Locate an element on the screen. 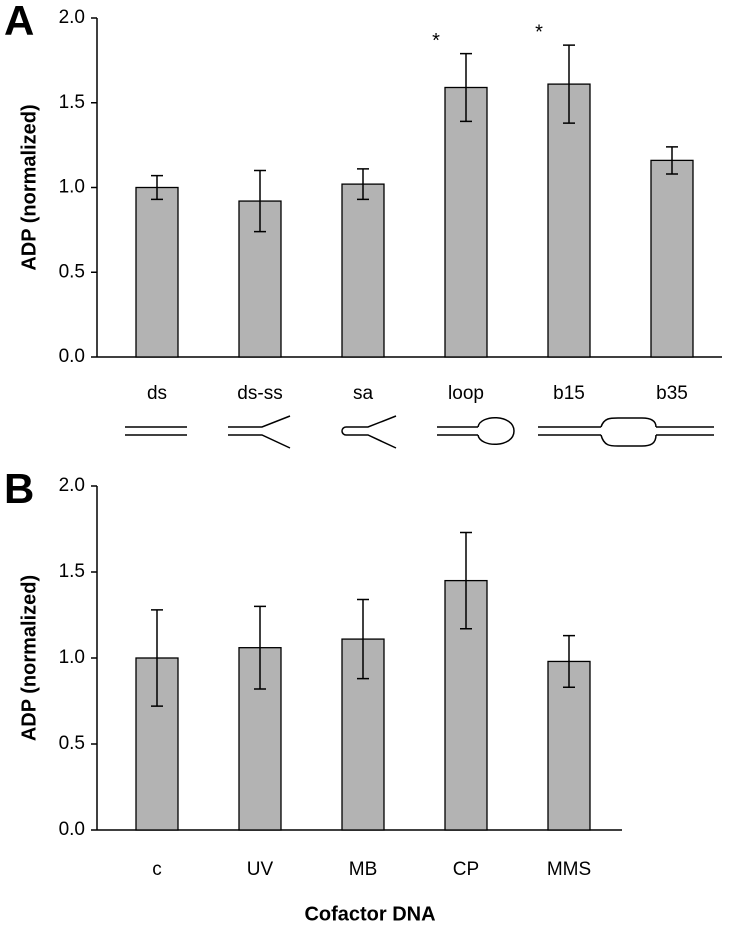 The width and height of the screenshot is (734, 938). x-tick-label: b35 is located at coordinates (672, 393).